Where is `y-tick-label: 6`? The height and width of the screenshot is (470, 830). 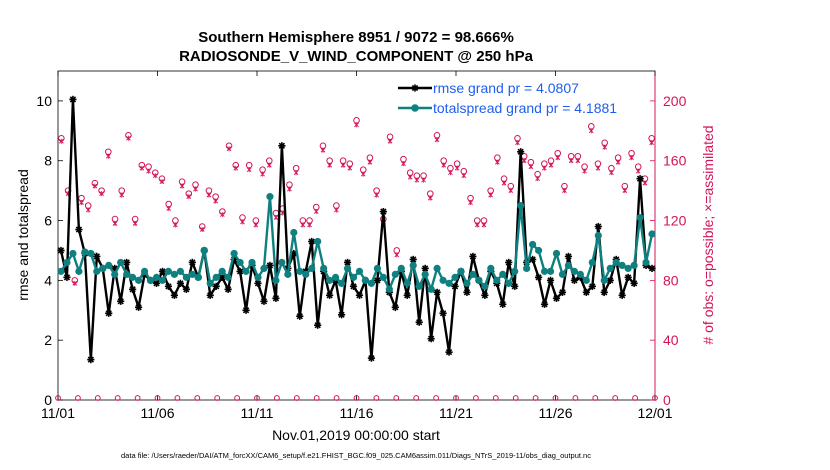 y-tick-label: 6 is located at coordinates (48, 221).